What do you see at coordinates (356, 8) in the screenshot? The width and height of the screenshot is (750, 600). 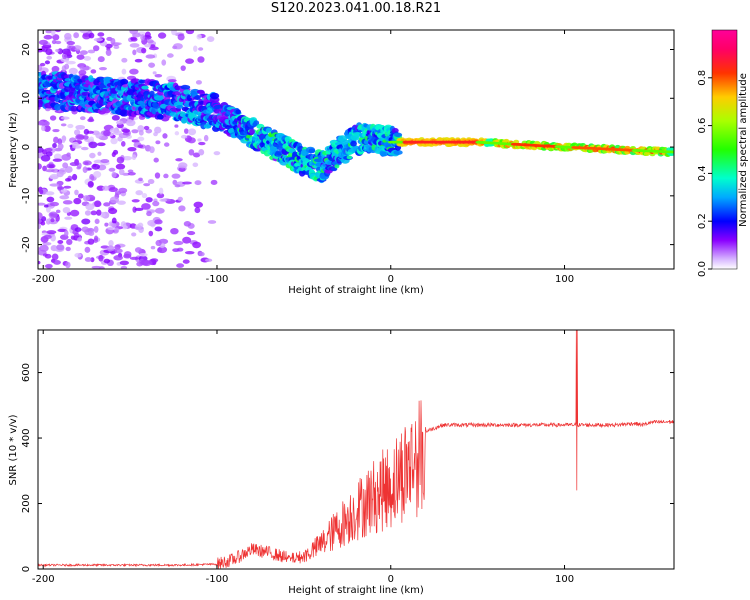 I see `page-title: S120.2023.041.00.18.R21` at bounding box center [356, 8].